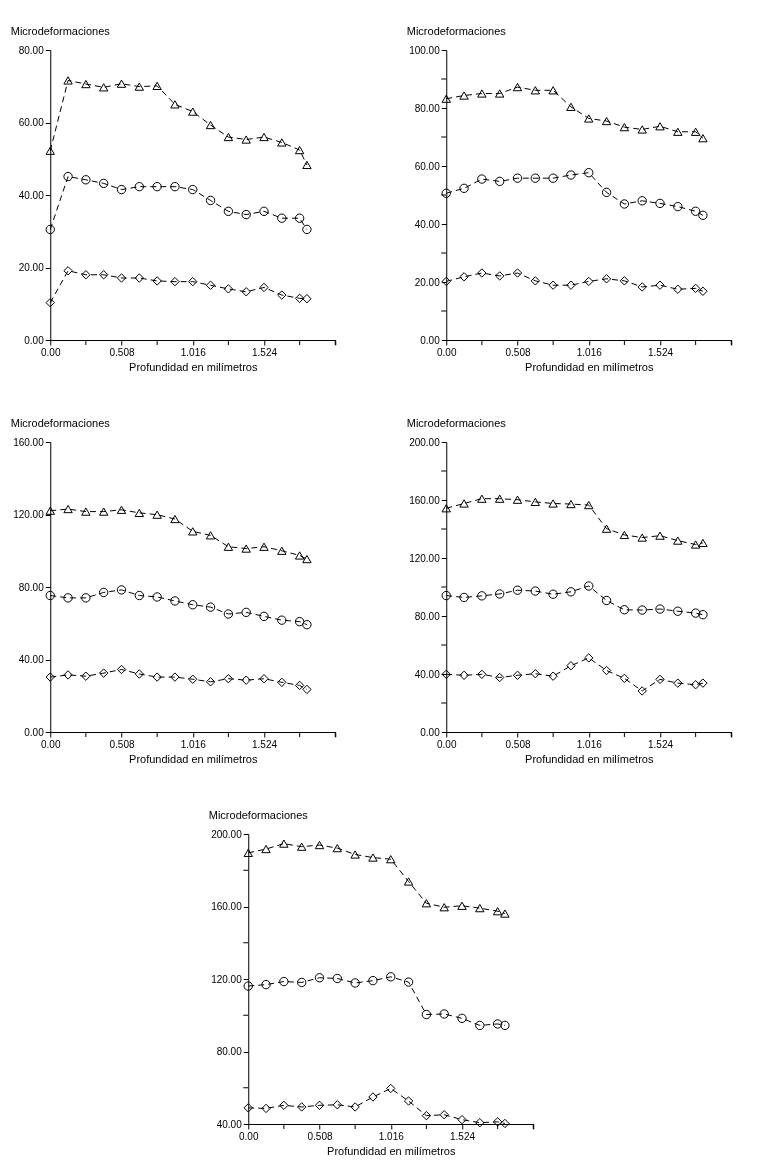  What do you see at coordinates (29, 514) in the screenshot?
I see `y-tick-label: 120.00` at bounding box center [29, 514].